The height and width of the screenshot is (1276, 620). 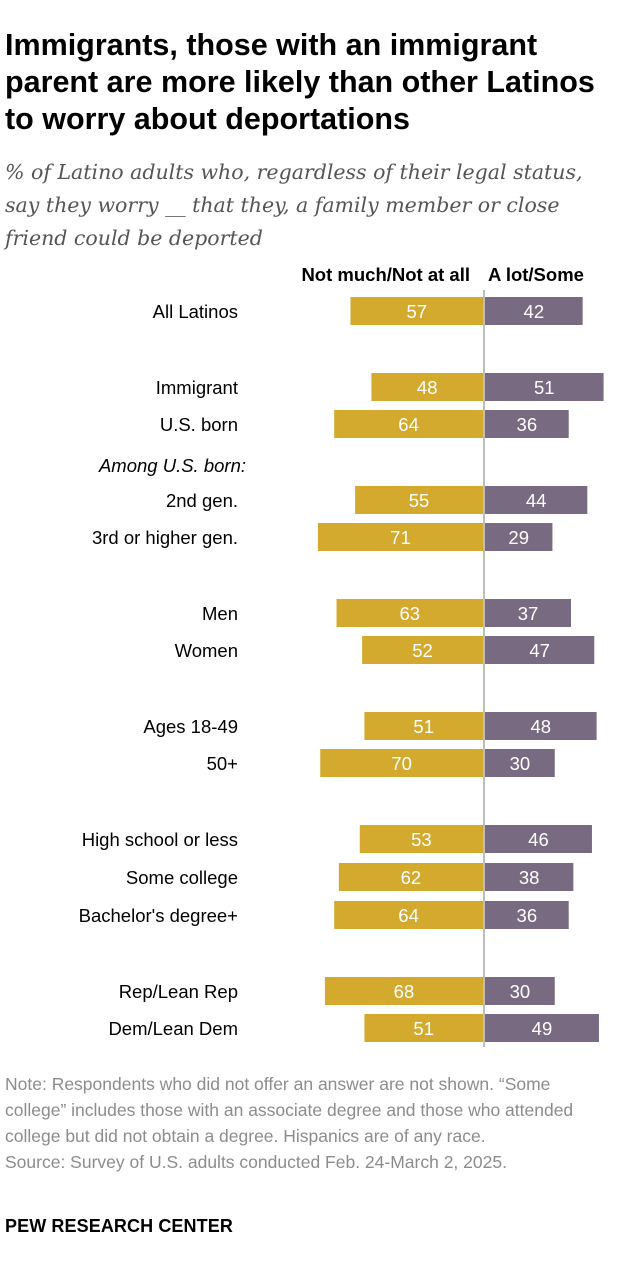 I want to click on category-label: U.S. born, so click(x=199, y=424).